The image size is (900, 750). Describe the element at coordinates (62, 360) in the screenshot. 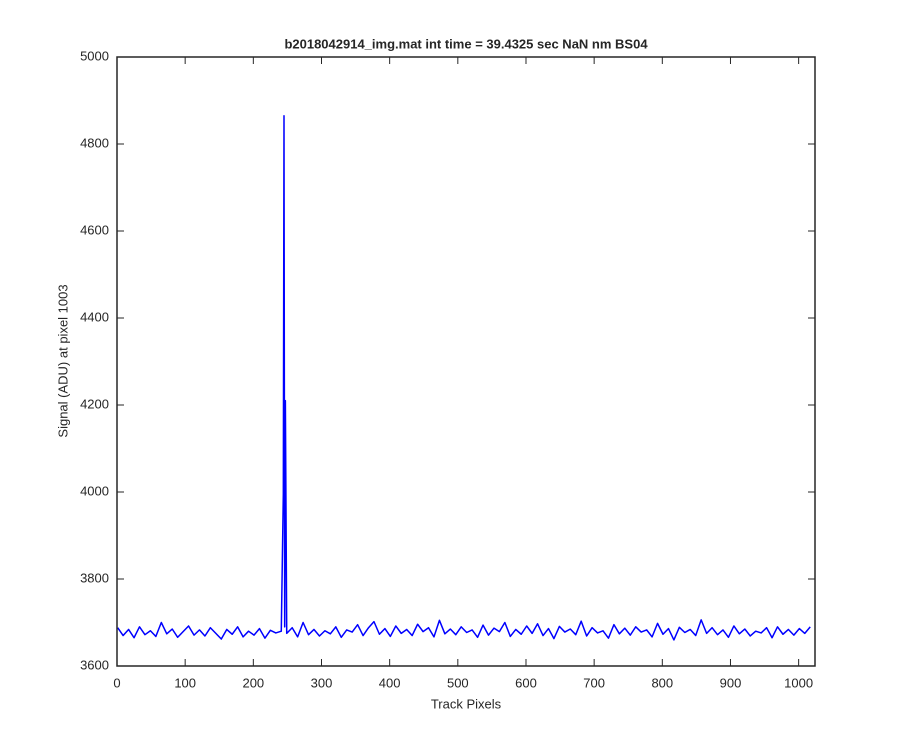

I see `y-axis-label: Signal (ADU) at pixel 1003` at that location.